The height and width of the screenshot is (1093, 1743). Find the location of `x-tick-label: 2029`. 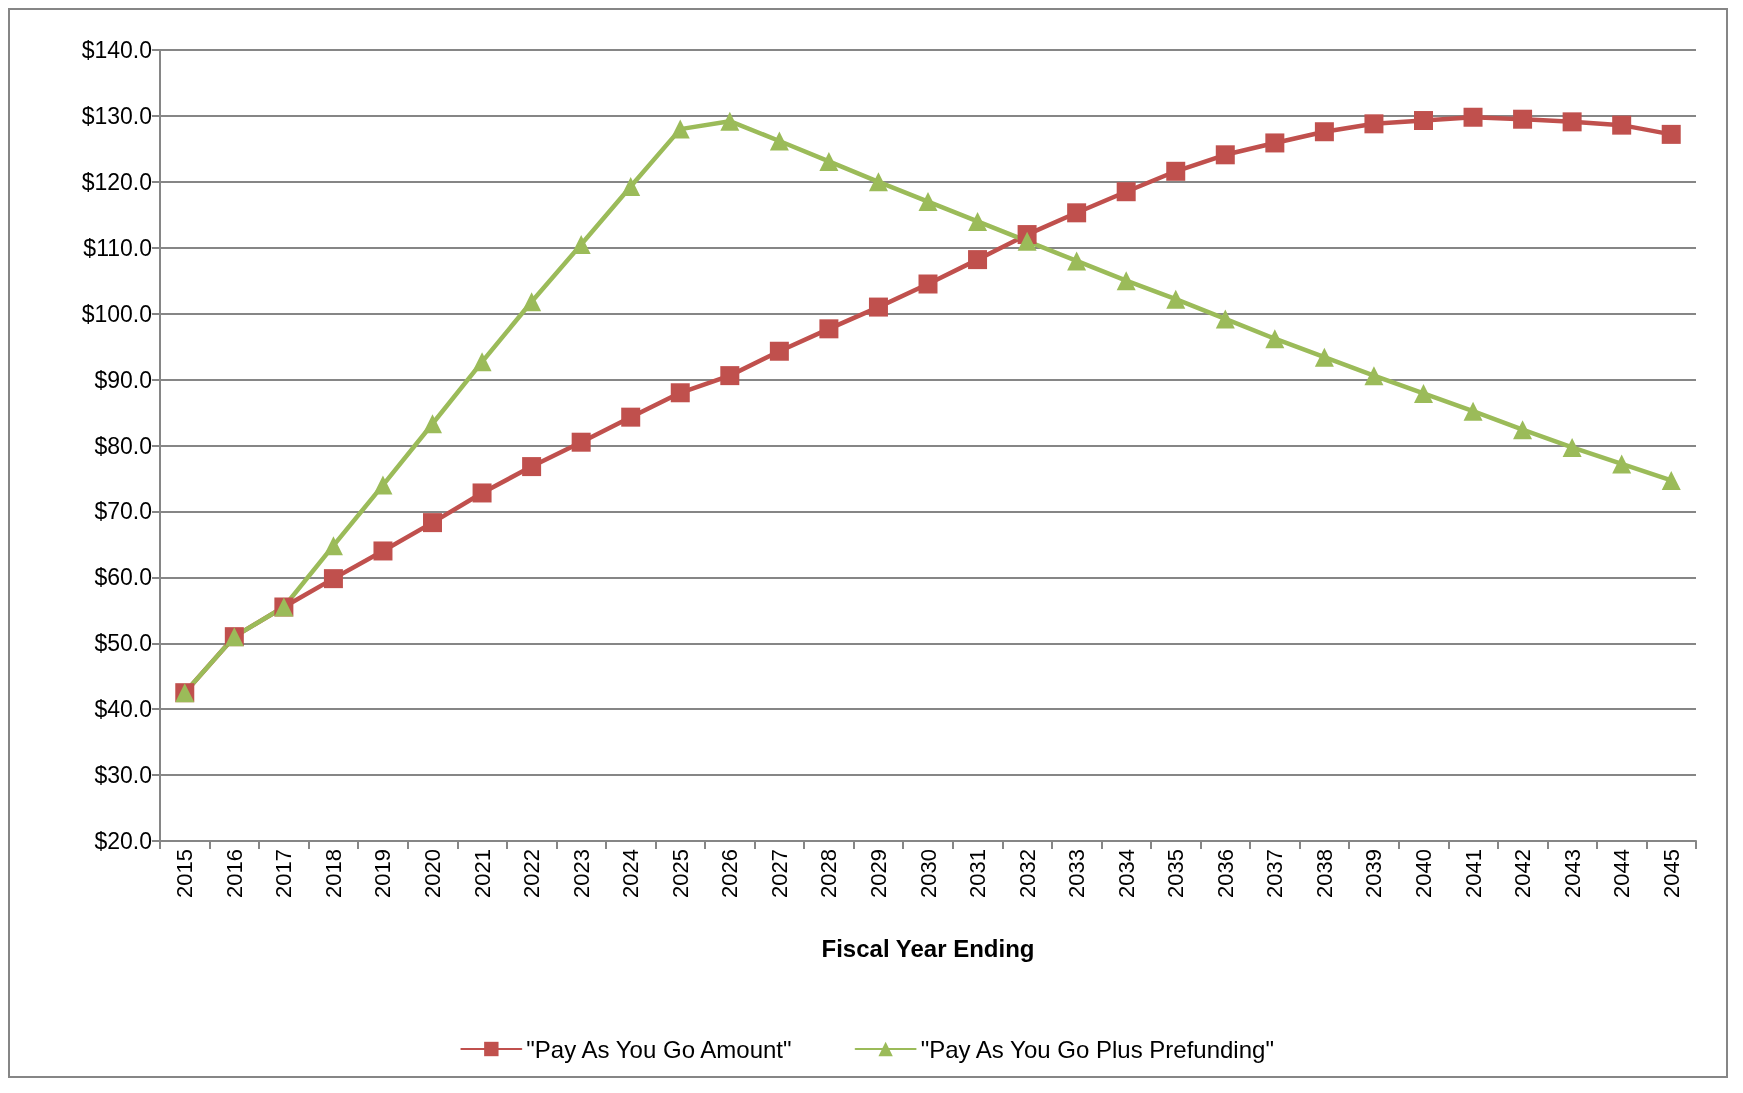

x-tick-label: 2029 is located at coordinates (878, 873).